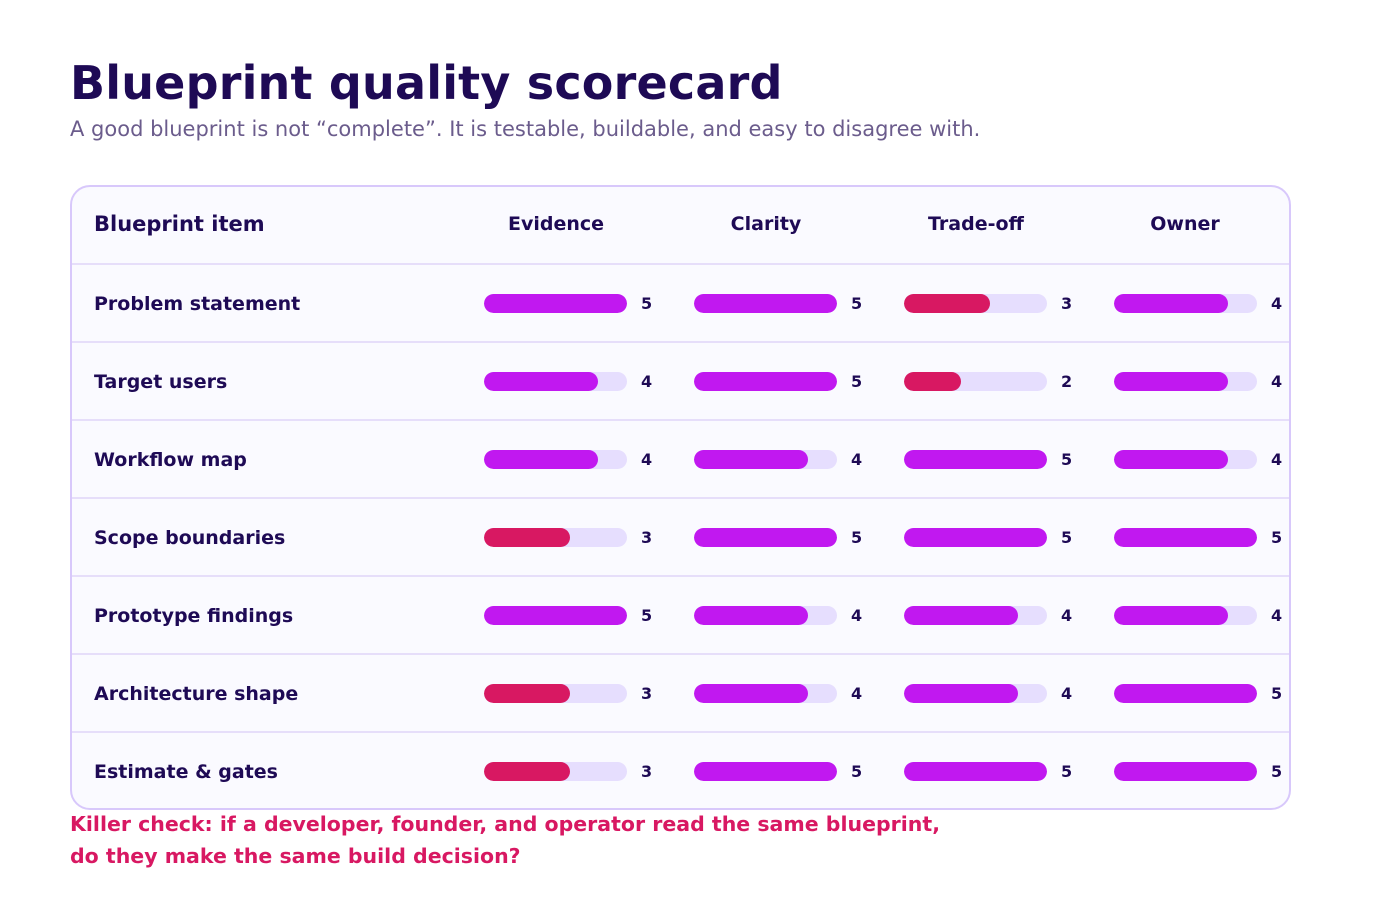  I want to click on column-header-clarity: Clarity, so click(766, 224).